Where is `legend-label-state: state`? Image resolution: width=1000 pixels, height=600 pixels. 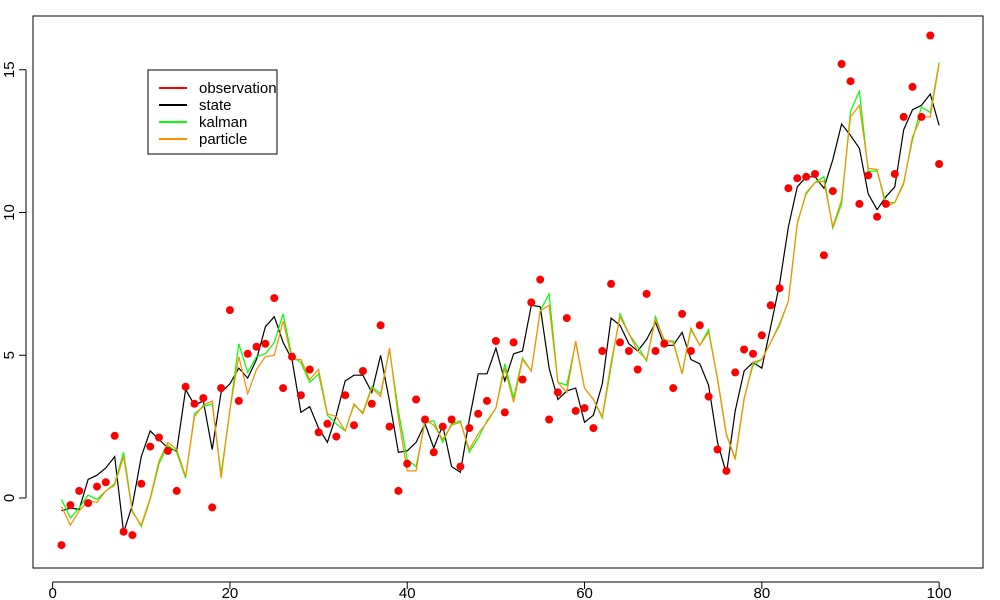 legend-label-state: state is located at coordinates (215, 105).